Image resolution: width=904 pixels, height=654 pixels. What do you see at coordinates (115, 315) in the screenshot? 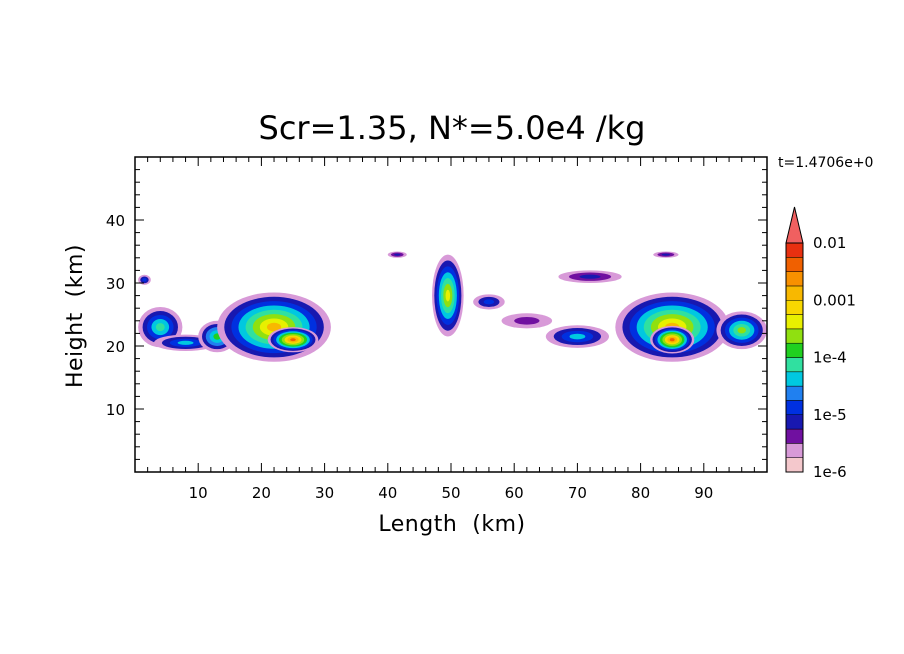
I see `y-tick-labels: 10 20 30 40` at bounding box center [115, 315].